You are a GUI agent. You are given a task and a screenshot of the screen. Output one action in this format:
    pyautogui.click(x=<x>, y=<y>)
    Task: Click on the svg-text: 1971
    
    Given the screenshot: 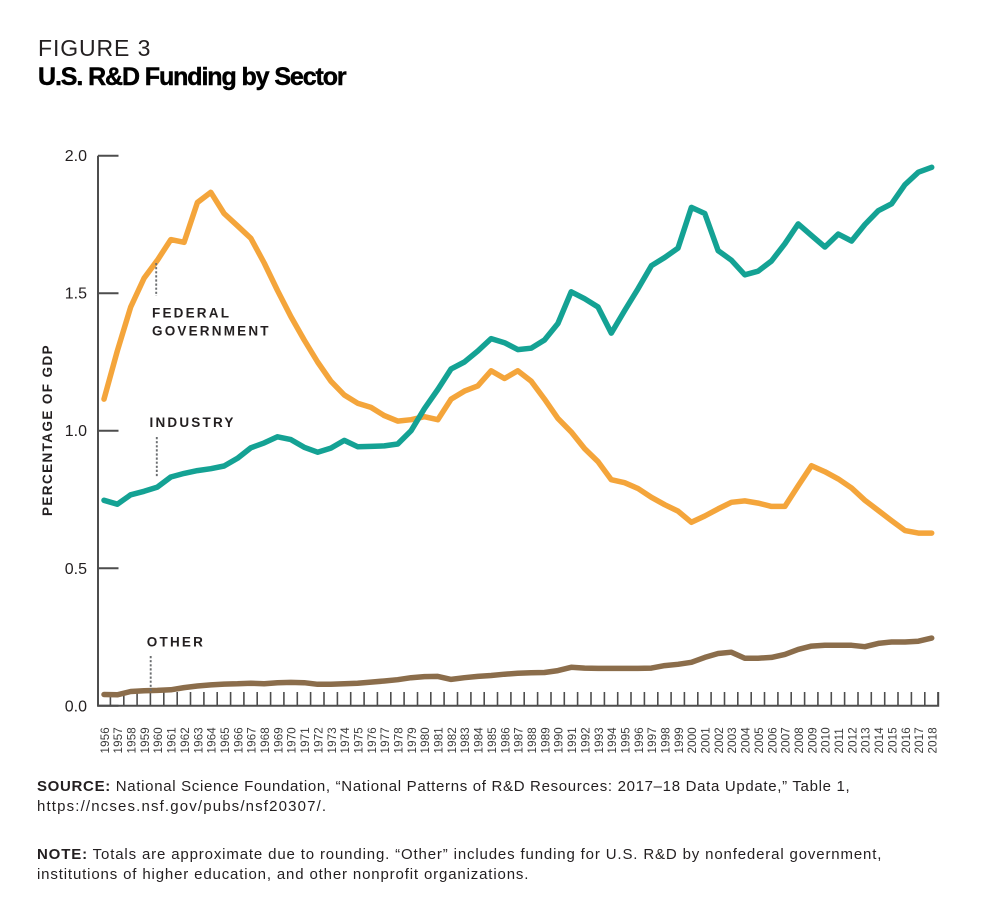 What is the action you would take?
    pyautogui.click(x=306, y=740)
    